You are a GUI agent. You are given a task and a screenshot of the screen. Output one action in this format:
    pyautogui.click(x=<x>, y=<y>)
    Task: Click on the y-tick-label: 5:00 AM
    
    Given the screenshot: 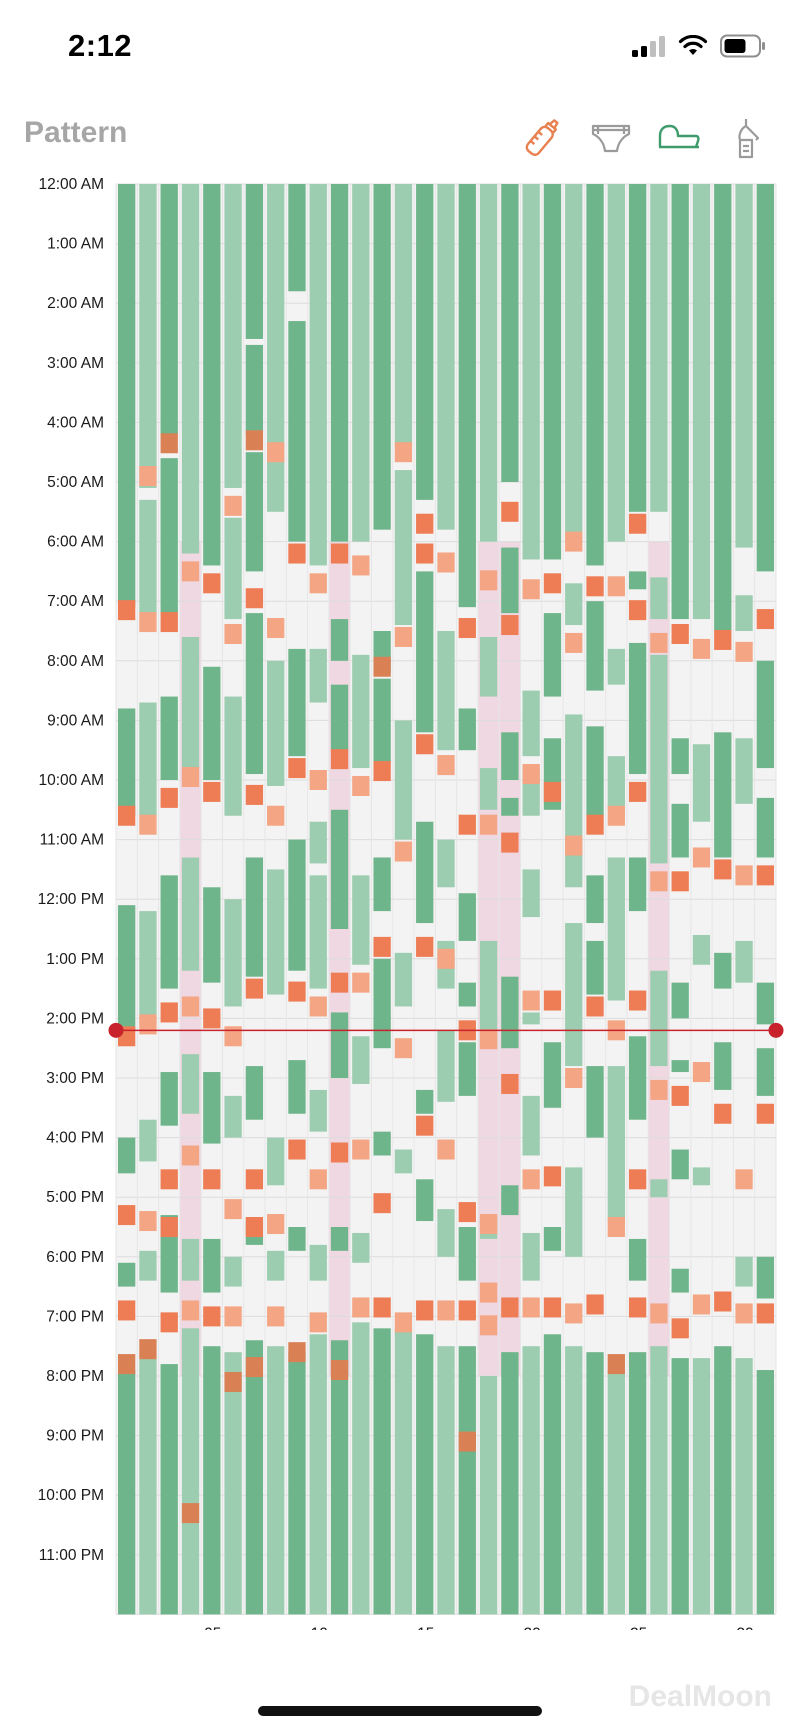 What is the action you would take?
    pyautogui.click(x=75, y=482)
    